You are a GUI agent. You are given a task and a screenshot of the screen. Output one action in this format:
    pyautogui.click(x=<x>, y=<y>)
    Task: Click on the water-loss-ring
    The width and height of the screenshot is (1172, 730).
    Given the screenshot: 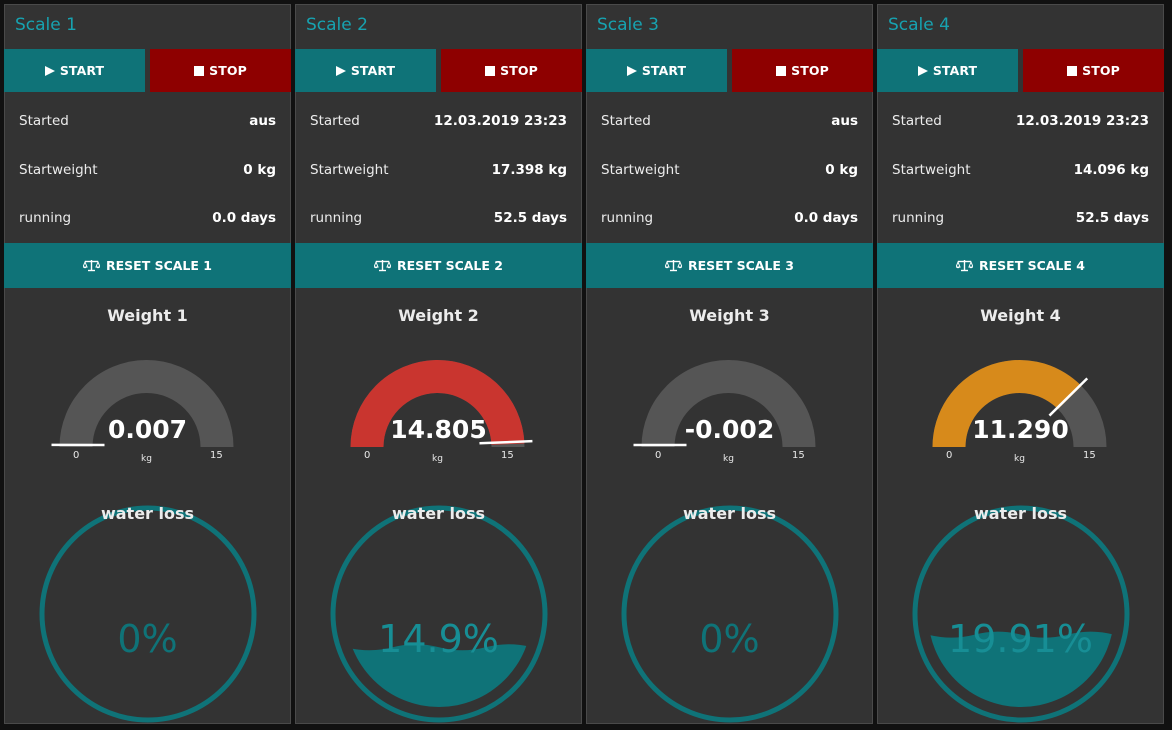 What is the action you would take?
    pyautogui.click(x=148, y=614)
    